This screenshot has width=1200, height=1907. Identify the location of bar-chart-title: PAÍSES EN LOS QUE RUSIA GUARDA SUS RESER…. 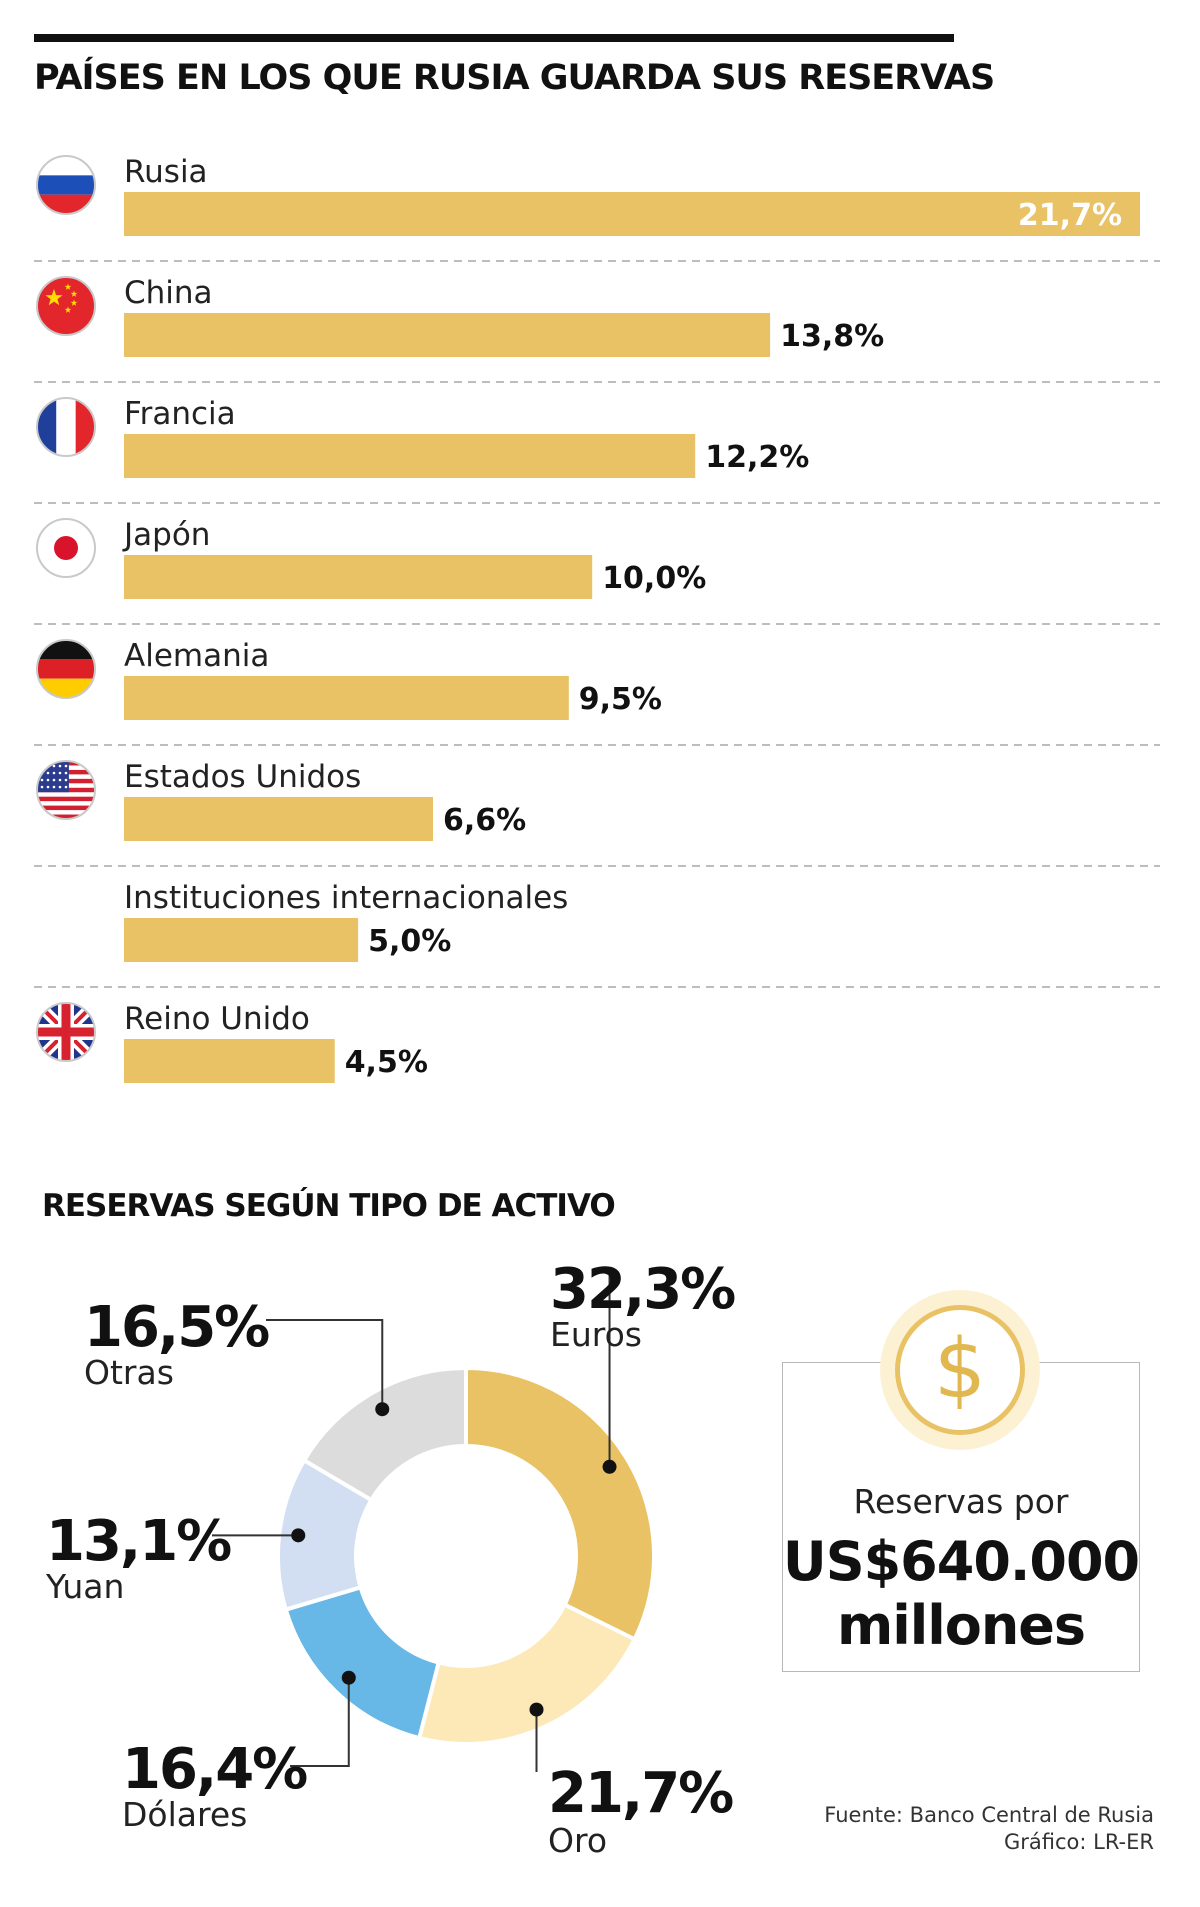
(514, 78).